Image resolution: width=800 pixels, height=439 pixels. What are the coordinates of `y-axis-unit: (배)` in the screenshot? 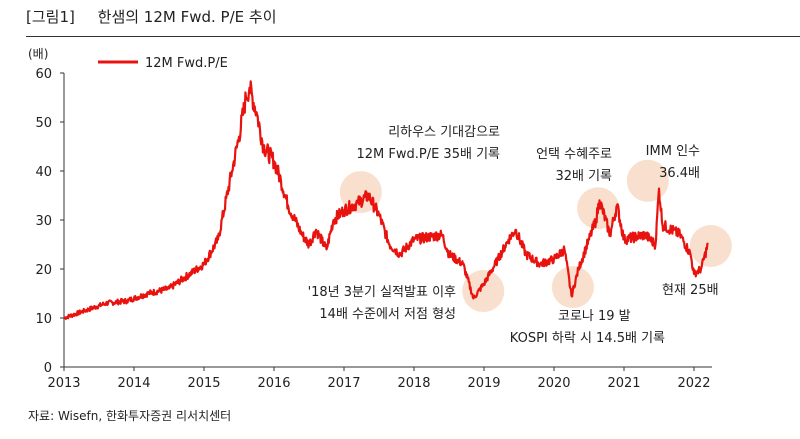 It's located at (38, 54).